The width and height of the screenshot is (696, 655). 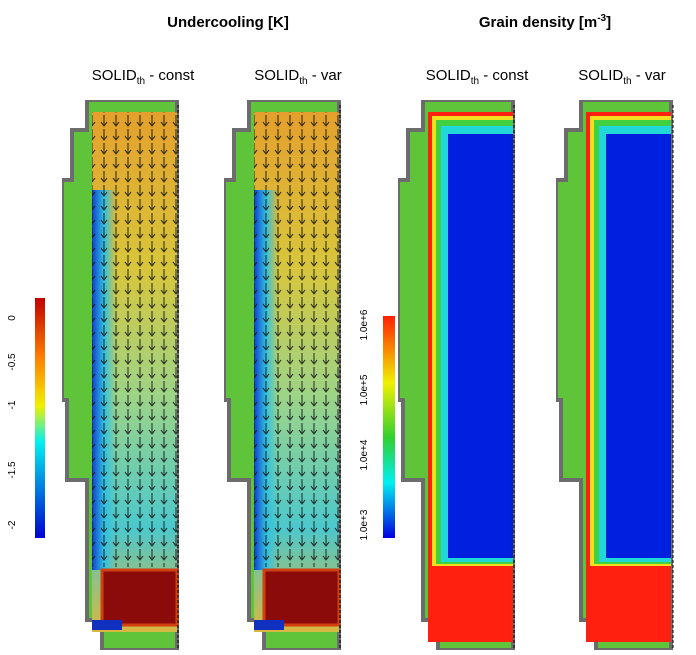 I want to click on colorbar-label: 1.0e+4, so click(x=364, y=454).